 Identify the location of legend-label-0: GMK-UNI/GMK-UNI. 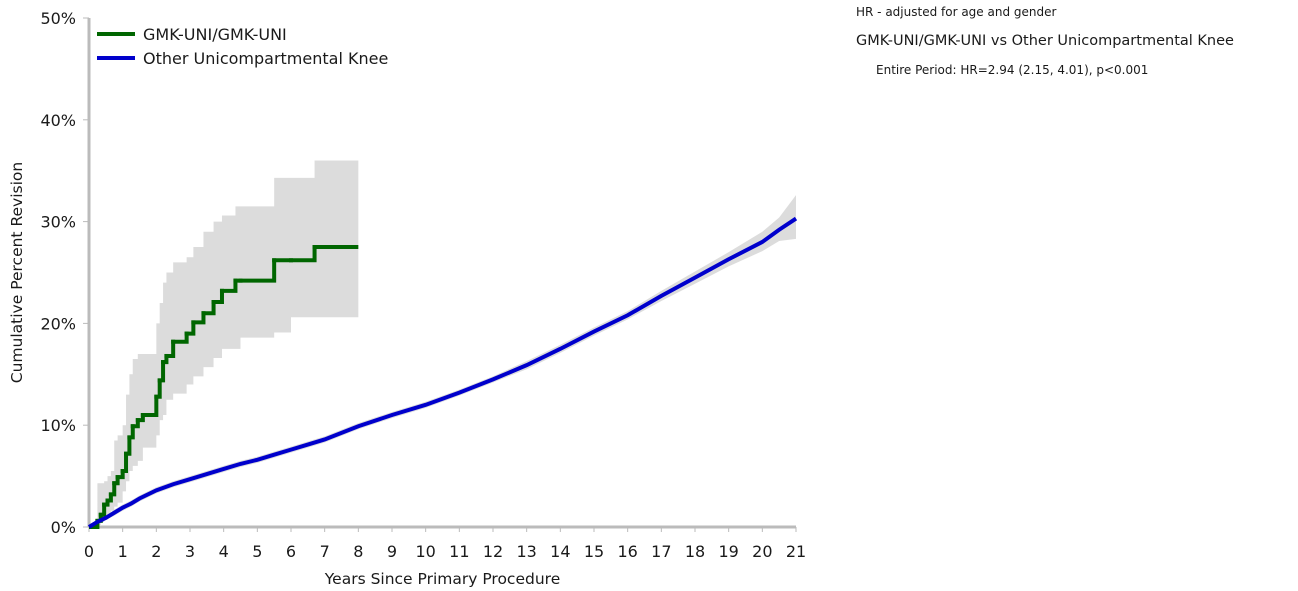
(215, 34).